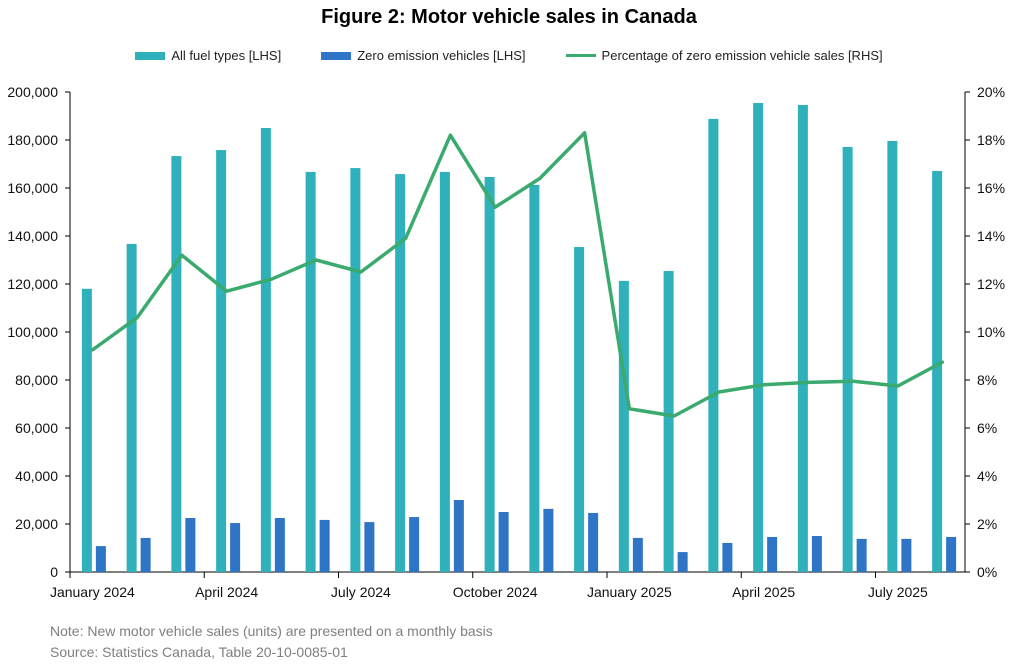 The image size is (1018, 671). What do you see at coordinates (441, 55) in the screenshot?
I see `legend-label: Zero emission vehicles [LHS]` at bounding box center [441, 55].